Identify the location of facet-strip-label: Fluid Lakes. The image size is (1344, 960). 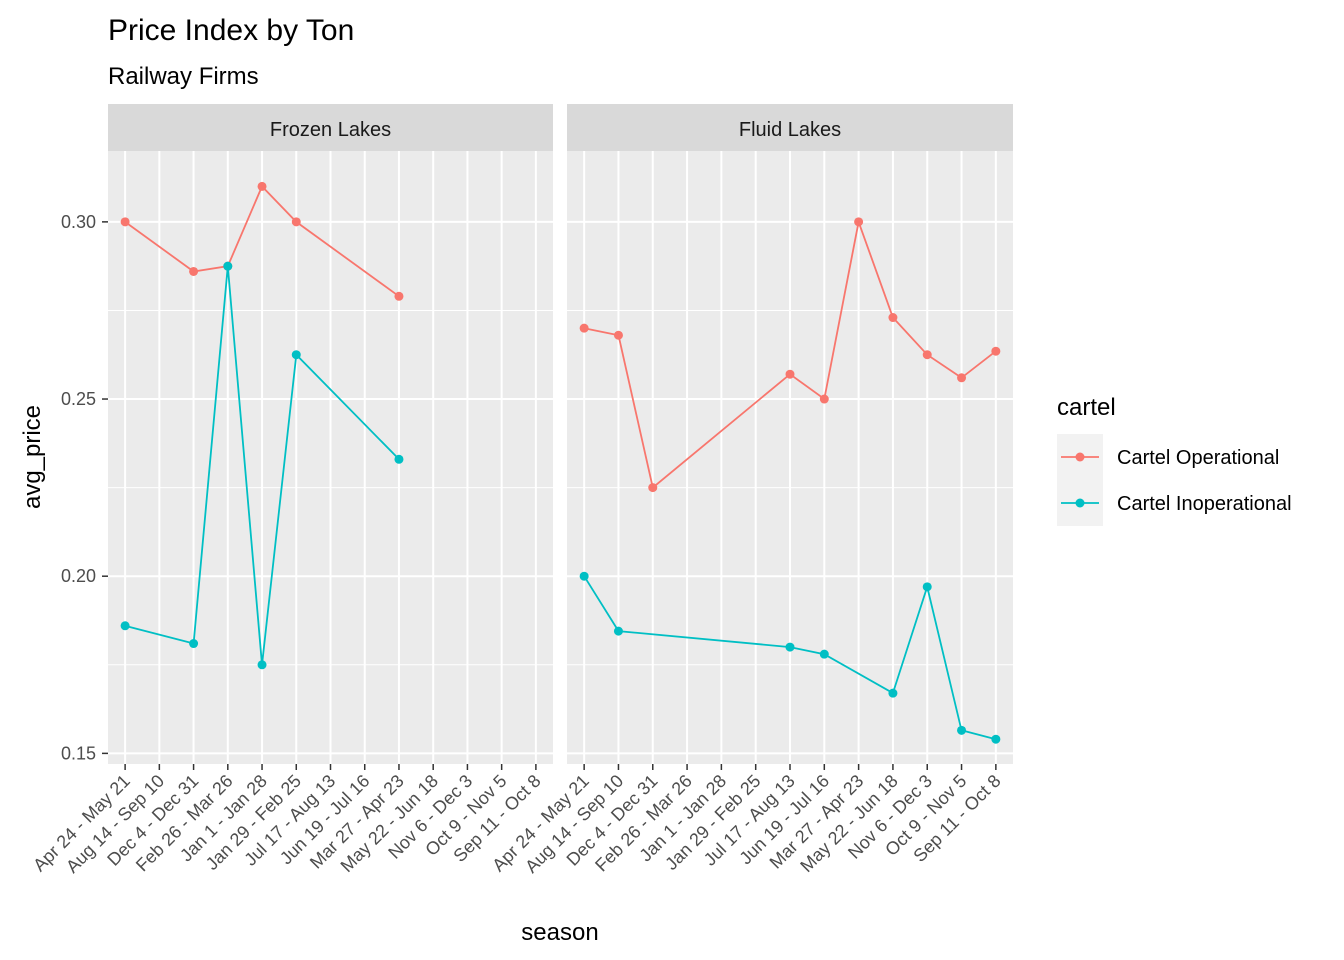
(790, 130).